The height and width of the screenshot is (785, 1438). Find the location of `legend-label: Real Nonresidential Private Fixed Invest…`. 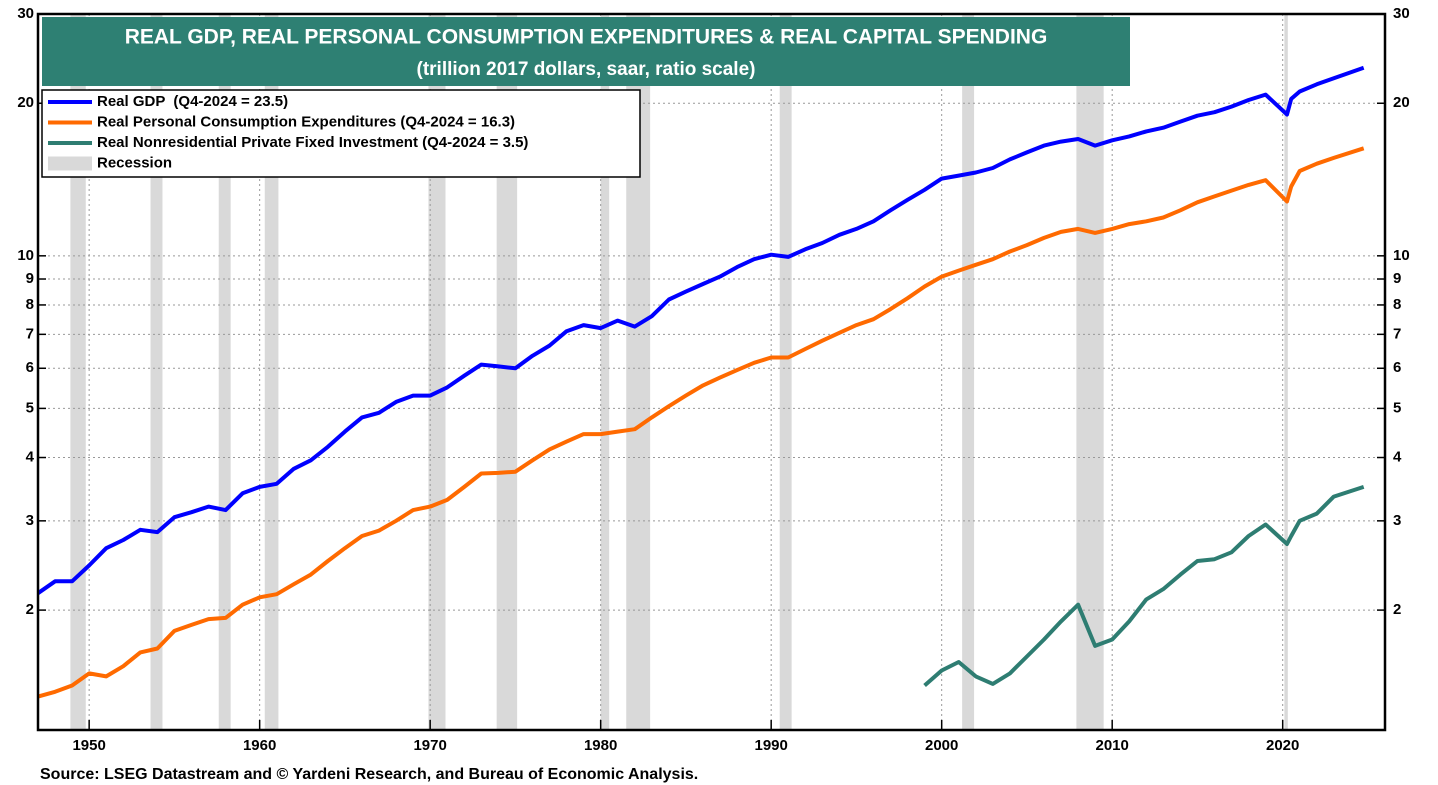

legend-label: Real Nonresidential Private Fixed Invest… is located at coordinates (312, 142).